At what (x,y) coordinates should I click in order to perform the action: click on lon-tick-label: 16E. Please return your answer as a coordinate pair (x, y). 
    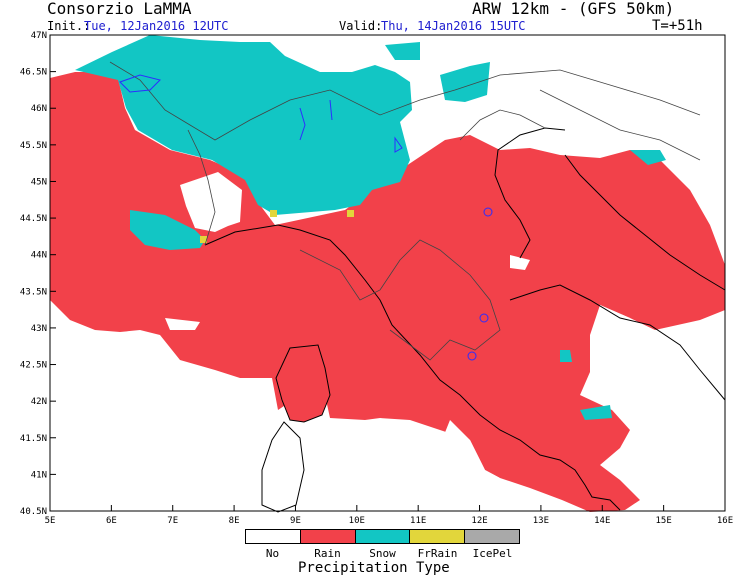
    Looking at the image, I should click on (725, 521).